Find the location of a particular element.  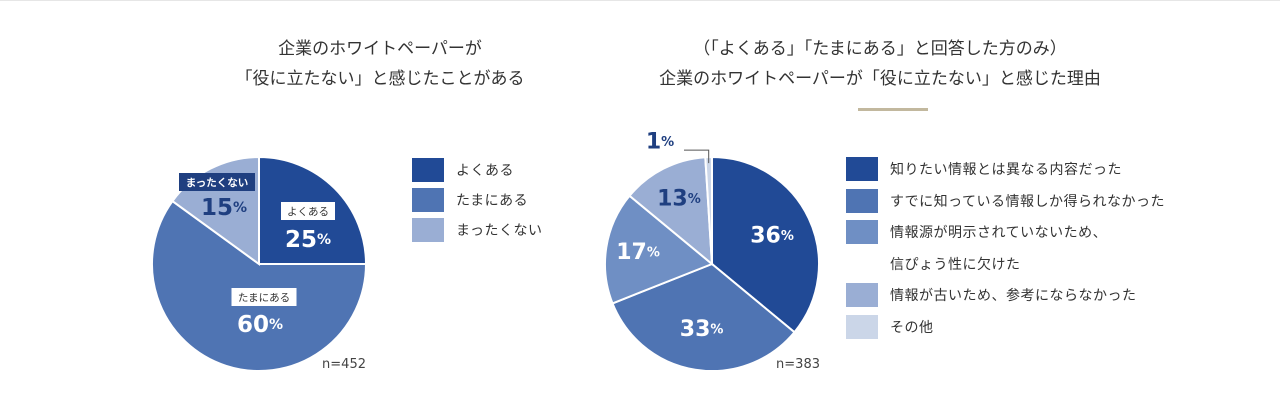

left-legend: よくあるたまにあるまったくない is located at coordinates (502, 208).